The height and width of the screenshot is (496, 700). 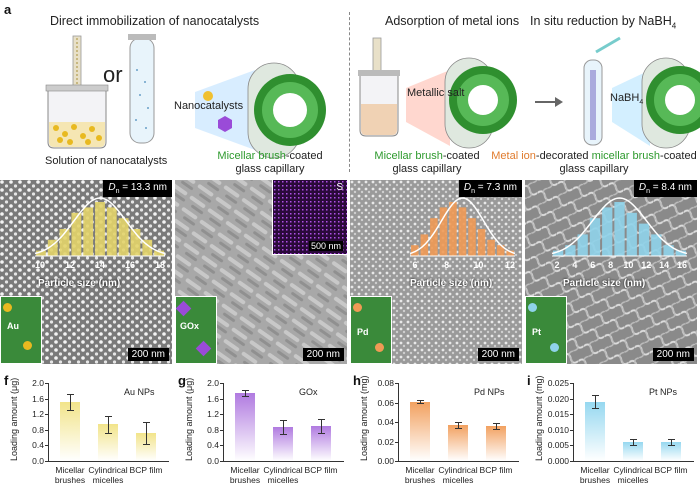 I want to click on scale-bar-b: 200 nm, so click(x=148, y=354).